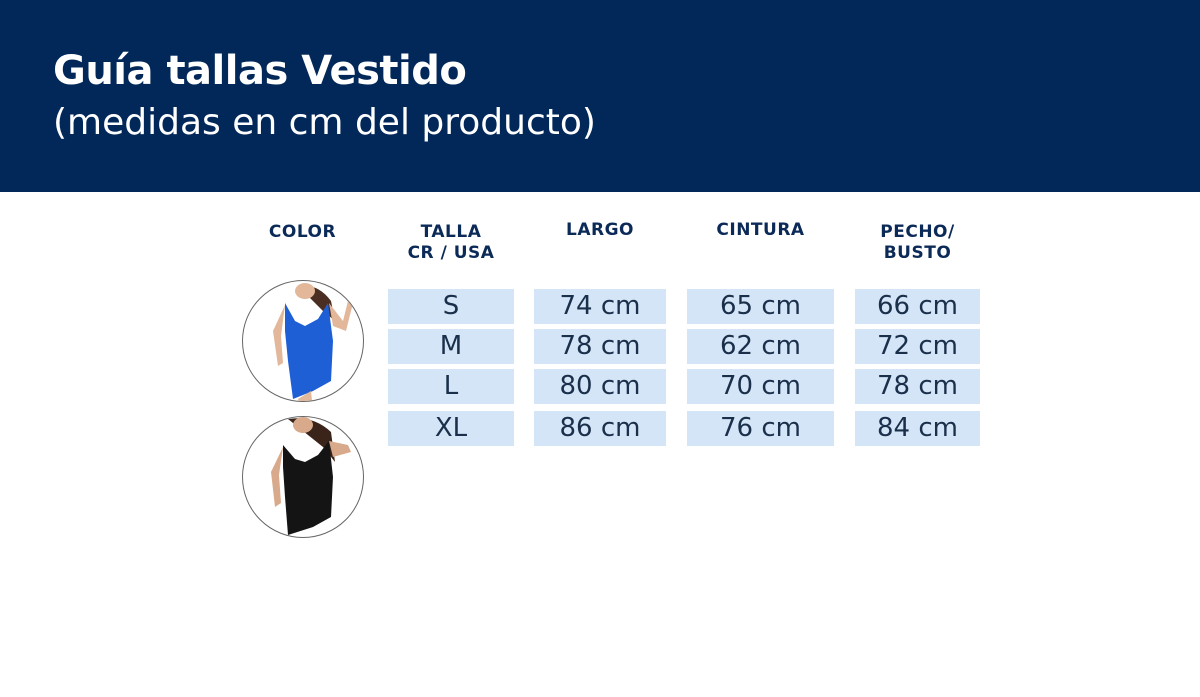 This screenshot has height=697, width=1200. Describe the element at coordinates (451, 306) in the screenshot. I see `table-cell: S` at that location.